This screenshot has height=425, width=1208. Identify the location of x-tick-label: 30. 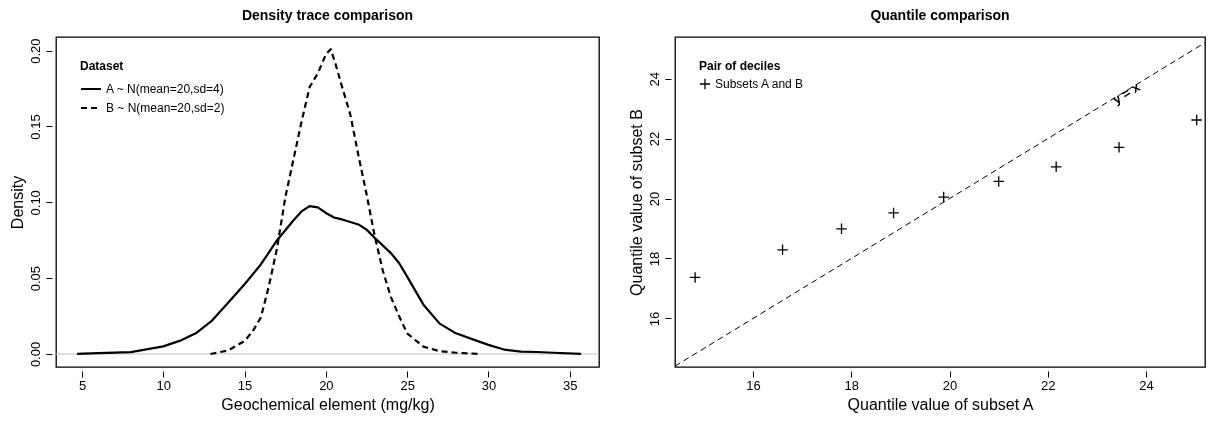
(489, 385).